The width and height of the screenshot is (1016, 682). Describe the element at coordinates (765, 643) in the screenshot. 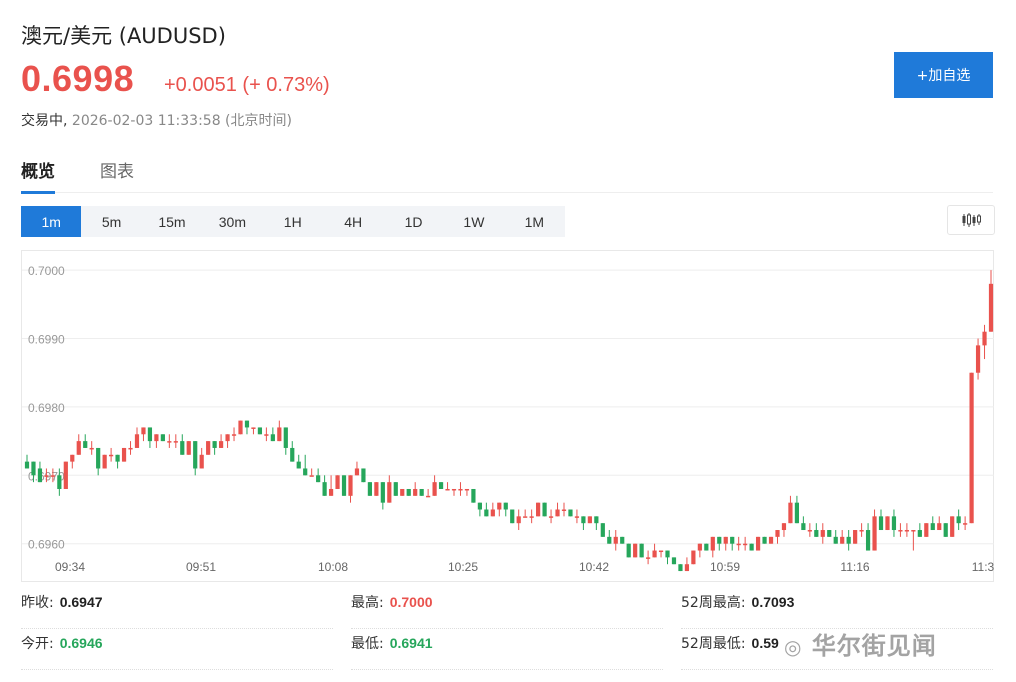

I see `stat-value: 0.59` at that location.